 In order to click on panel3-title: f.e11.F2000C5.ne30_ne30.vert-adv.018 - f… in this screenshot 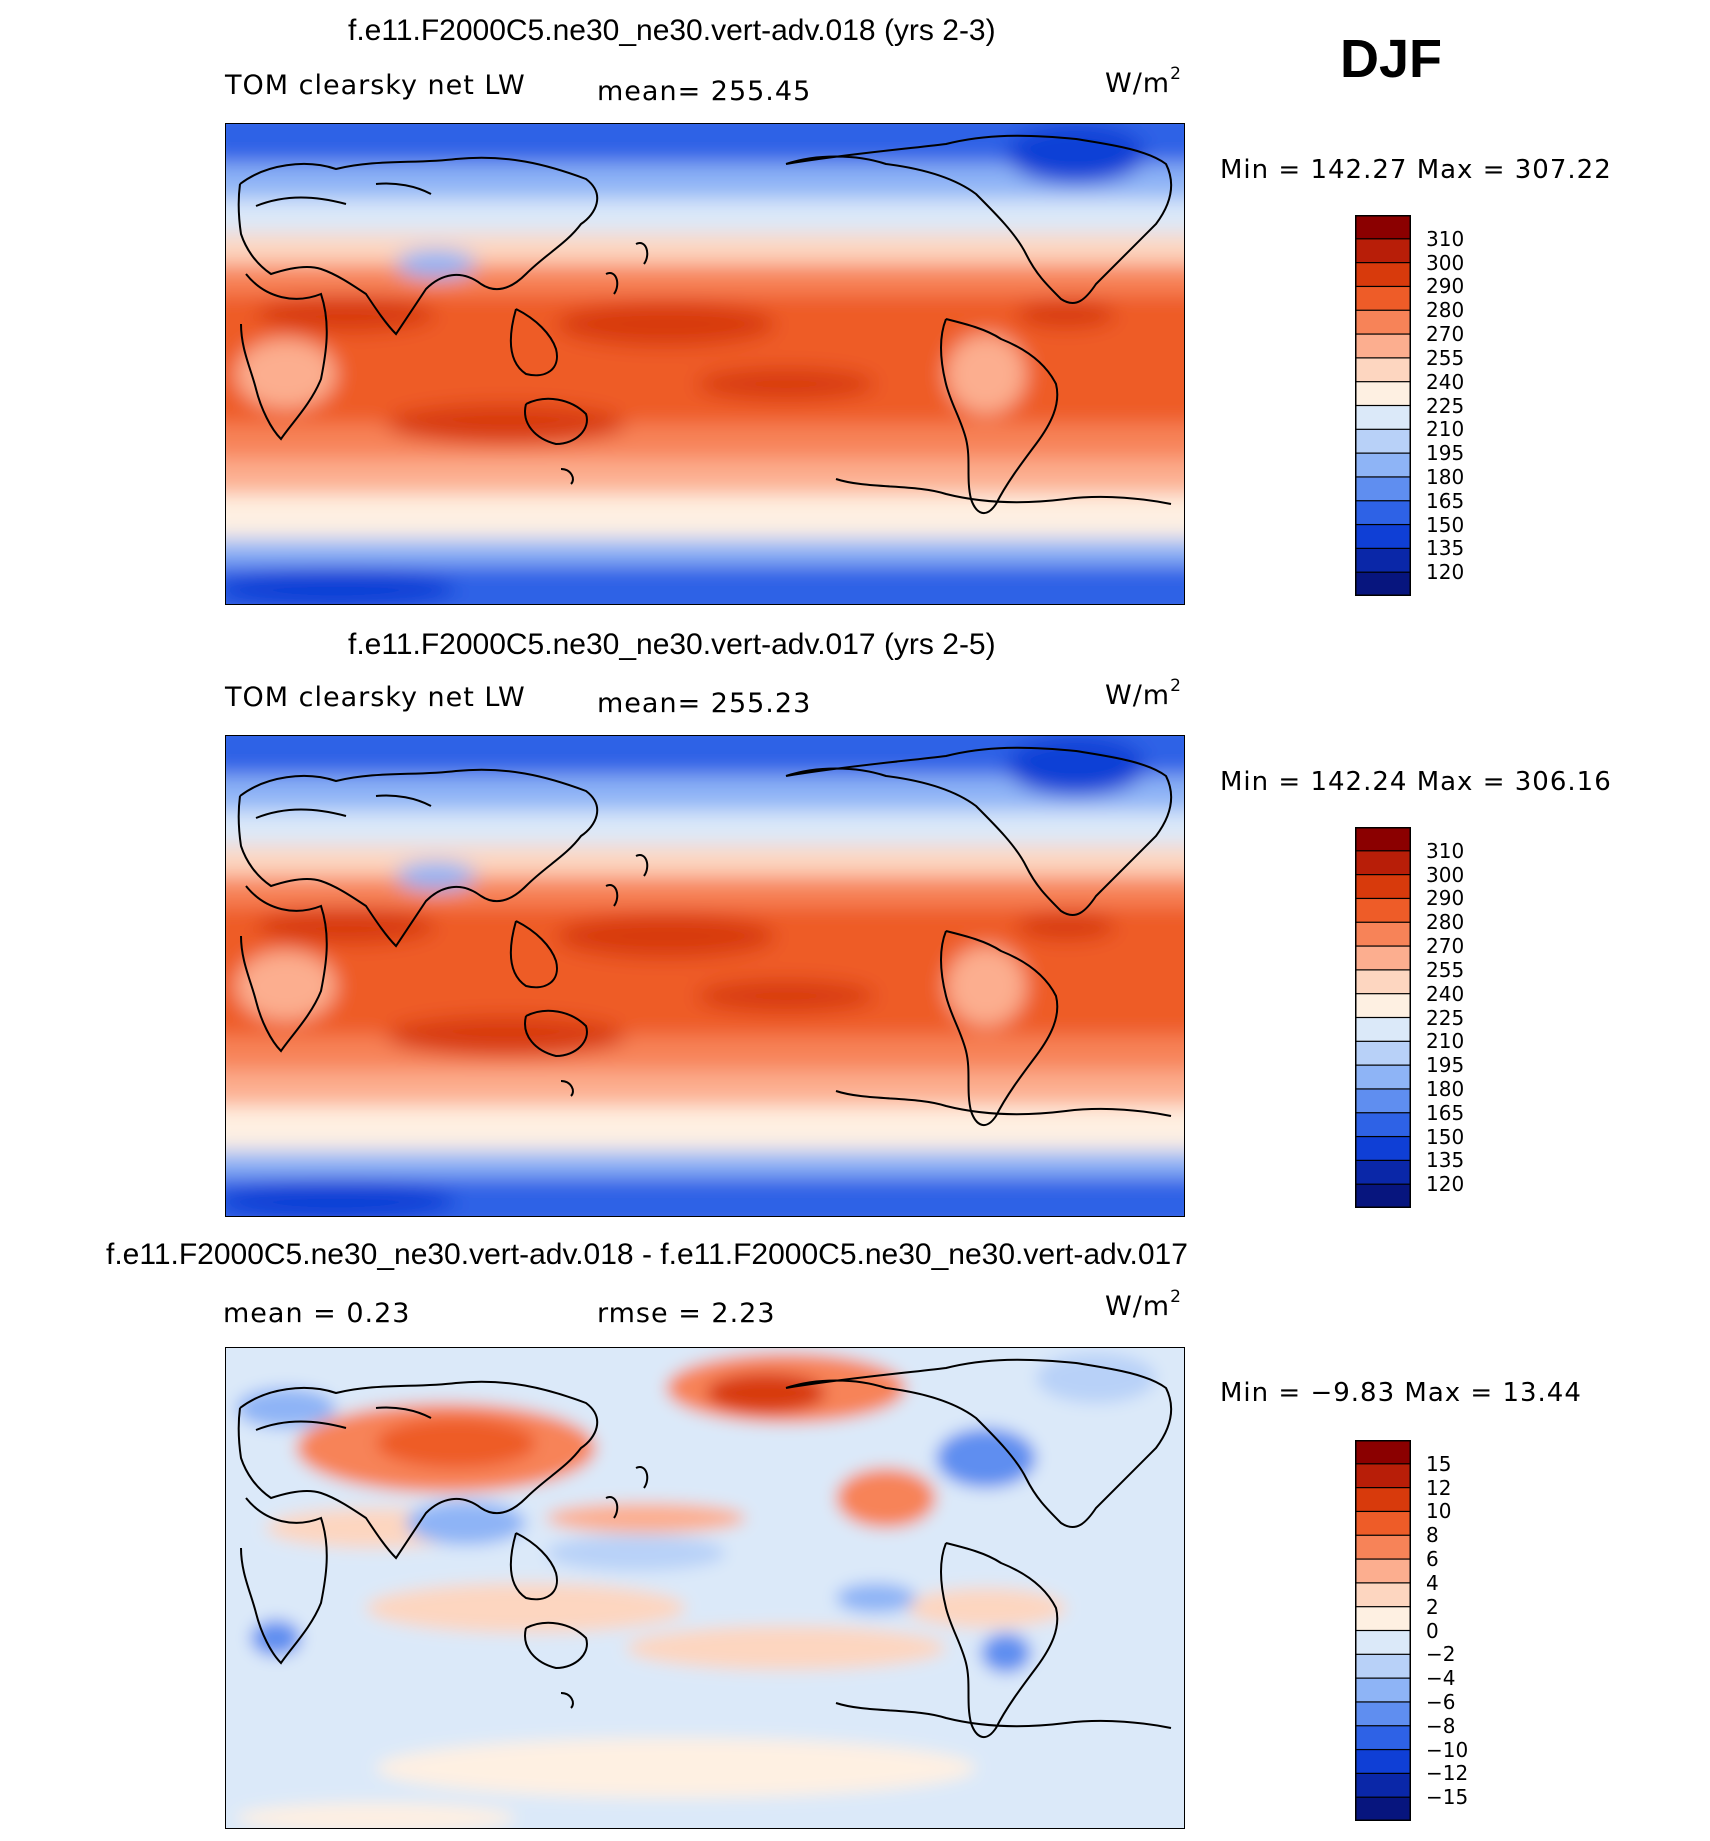, I will do `click(647, 1254)`.